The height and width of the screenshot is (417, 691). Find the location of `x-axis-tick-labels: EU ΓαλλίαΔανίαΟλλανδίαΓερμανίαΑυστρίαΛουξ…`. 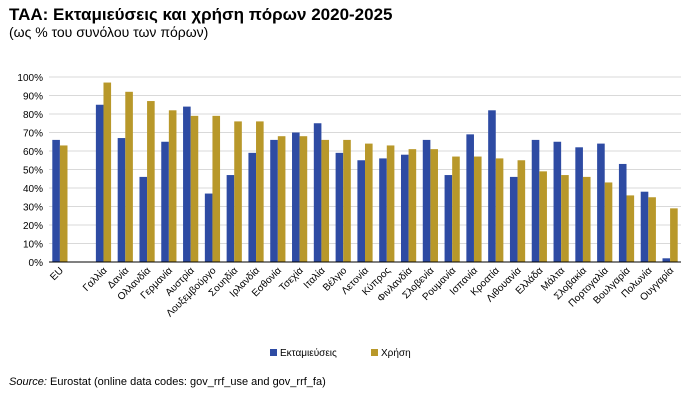

x-axis-tick-labels: EU ΓαλλίαΔανίαΟλλανδίαΓερμανίαΑυστρίαΛουξ… is located at coordinates (362, 291).